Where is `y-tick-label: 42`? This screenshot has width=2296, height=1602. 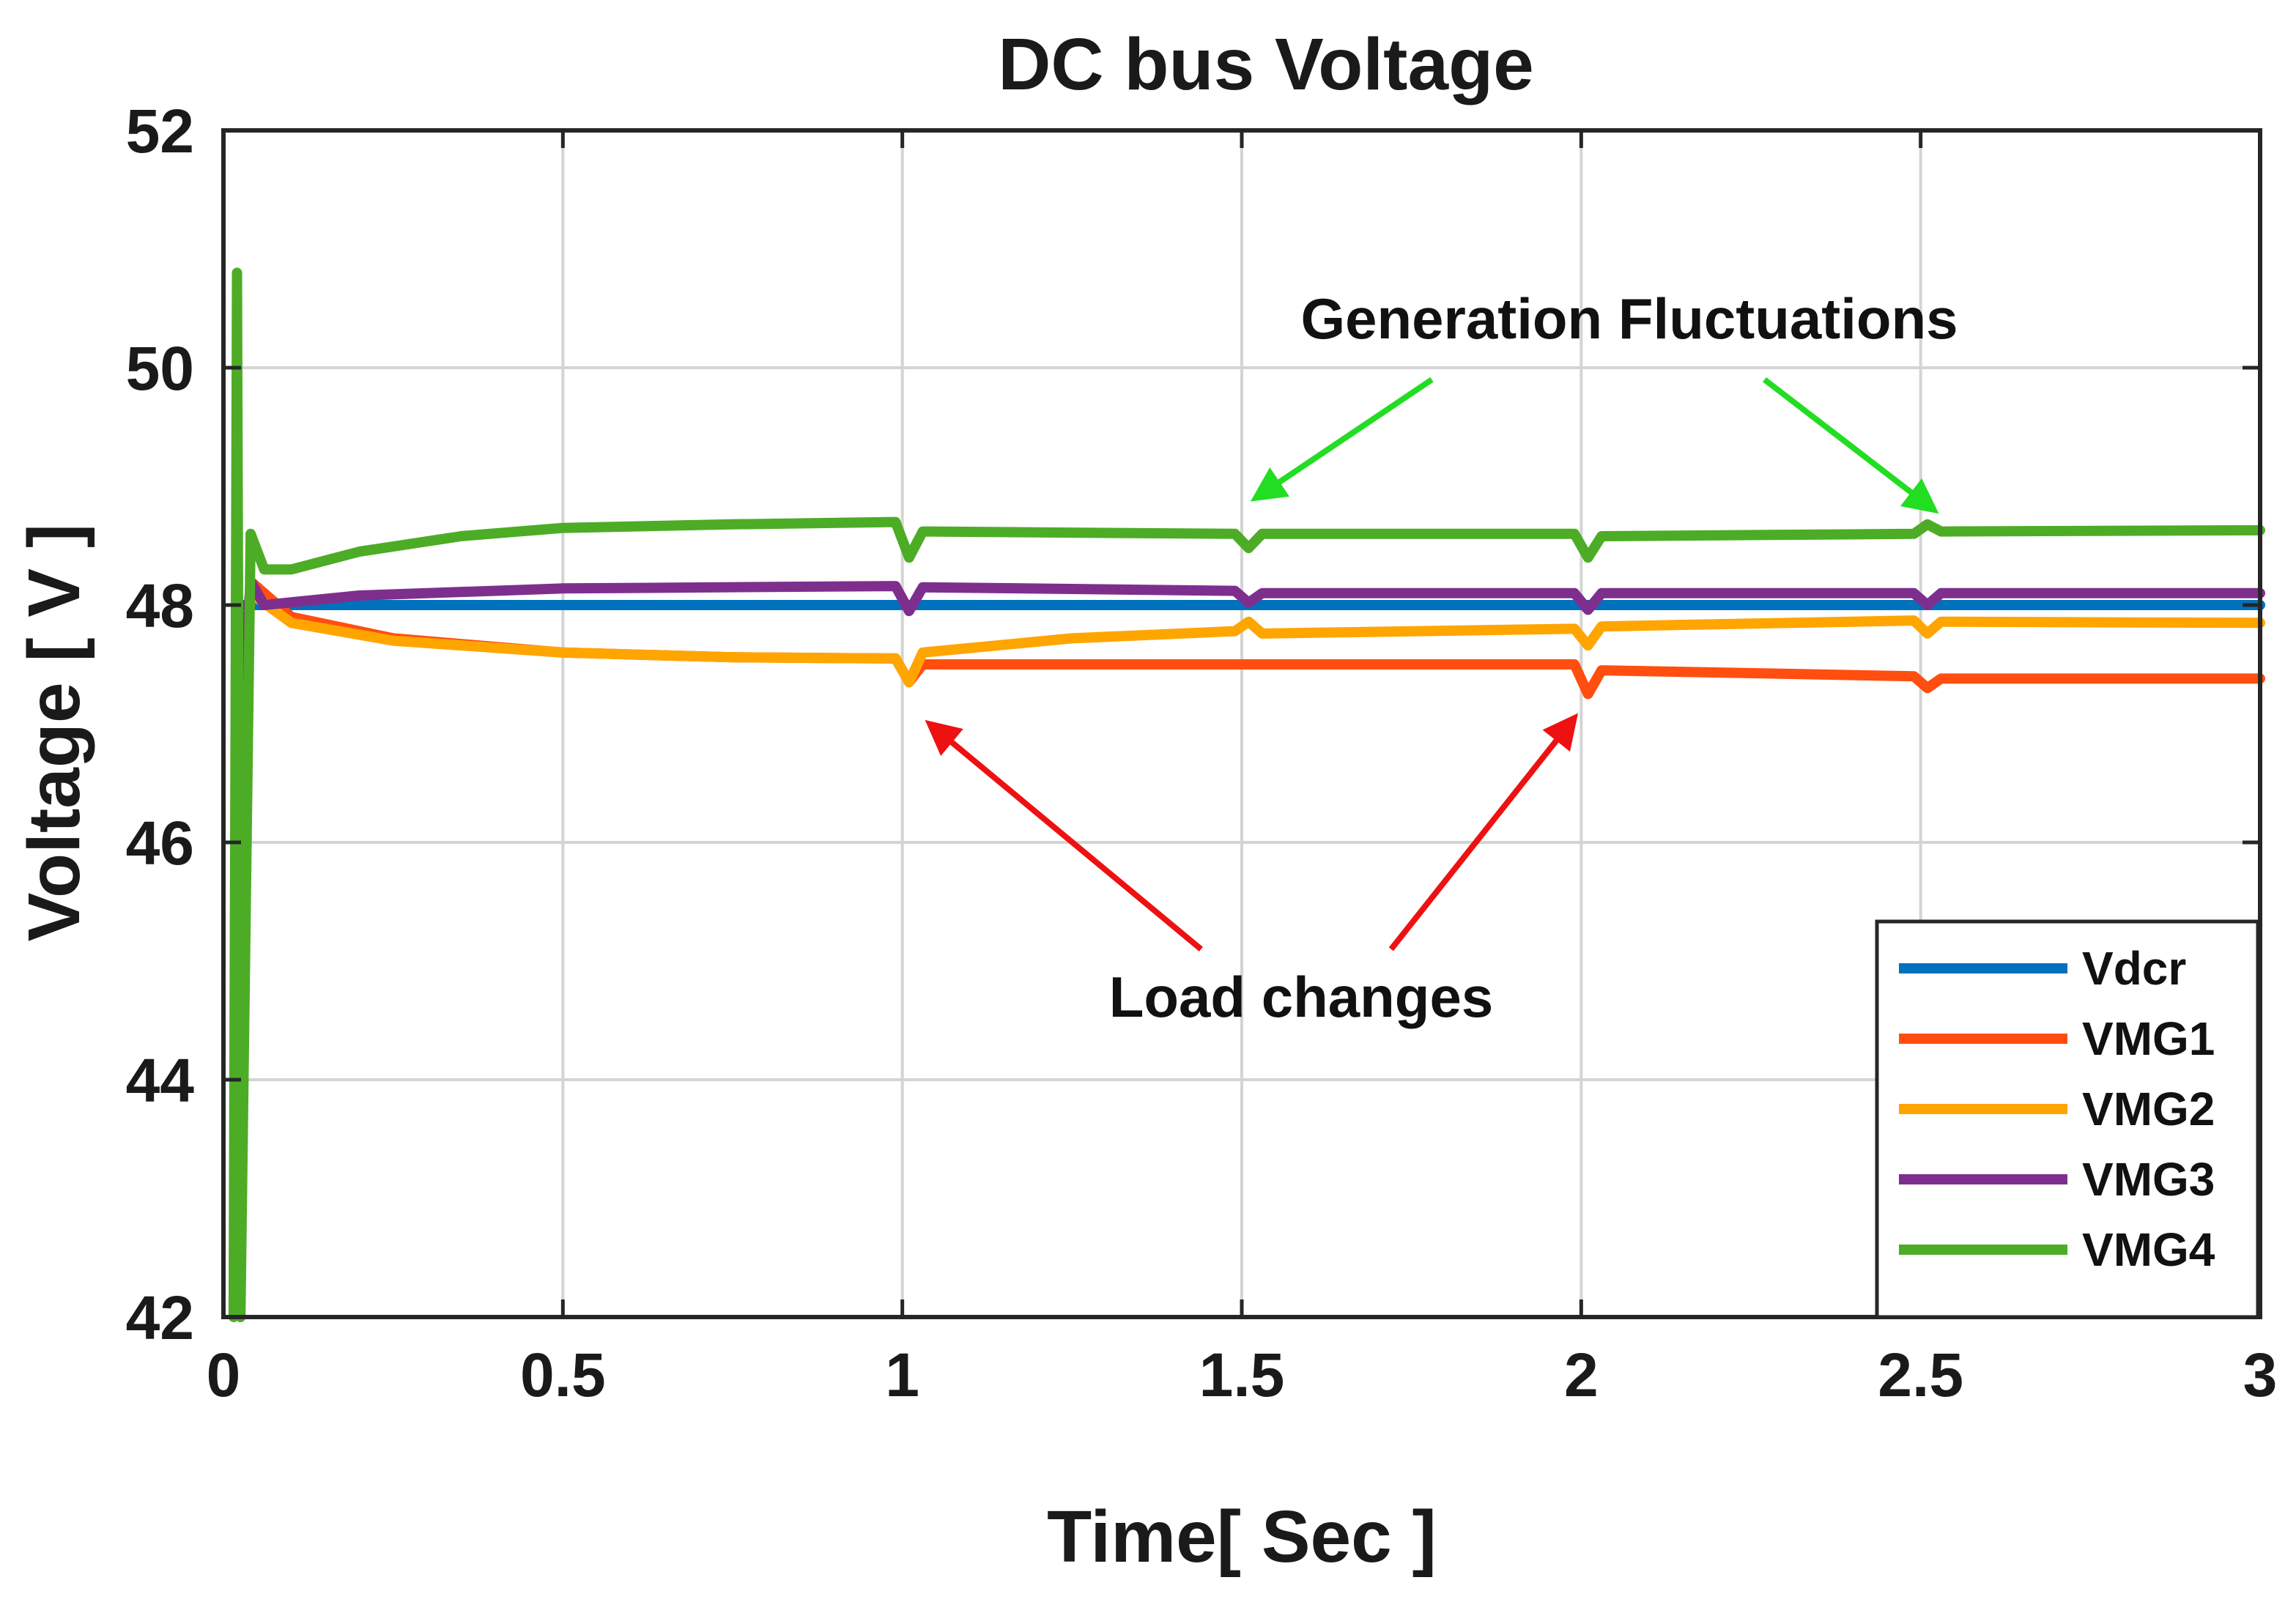 y-tick-label: 42 is located at coordinates (160, 1317).